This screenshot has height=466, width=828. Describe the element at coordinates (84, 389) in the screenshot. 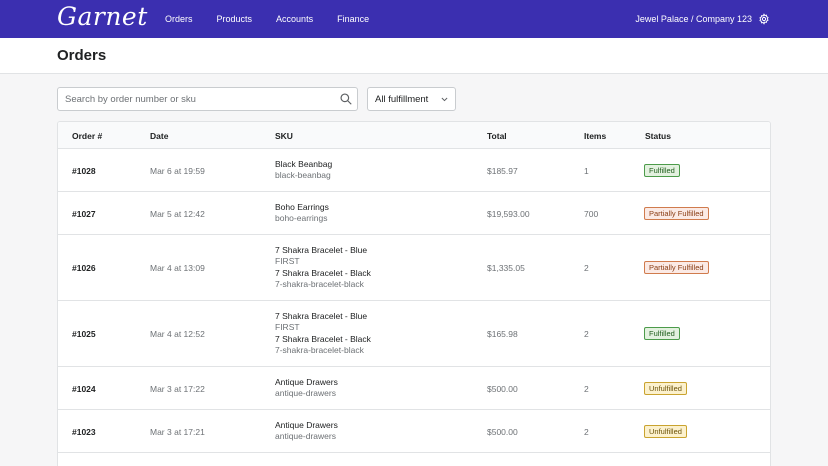

I see `order-number: #1024` at that location.